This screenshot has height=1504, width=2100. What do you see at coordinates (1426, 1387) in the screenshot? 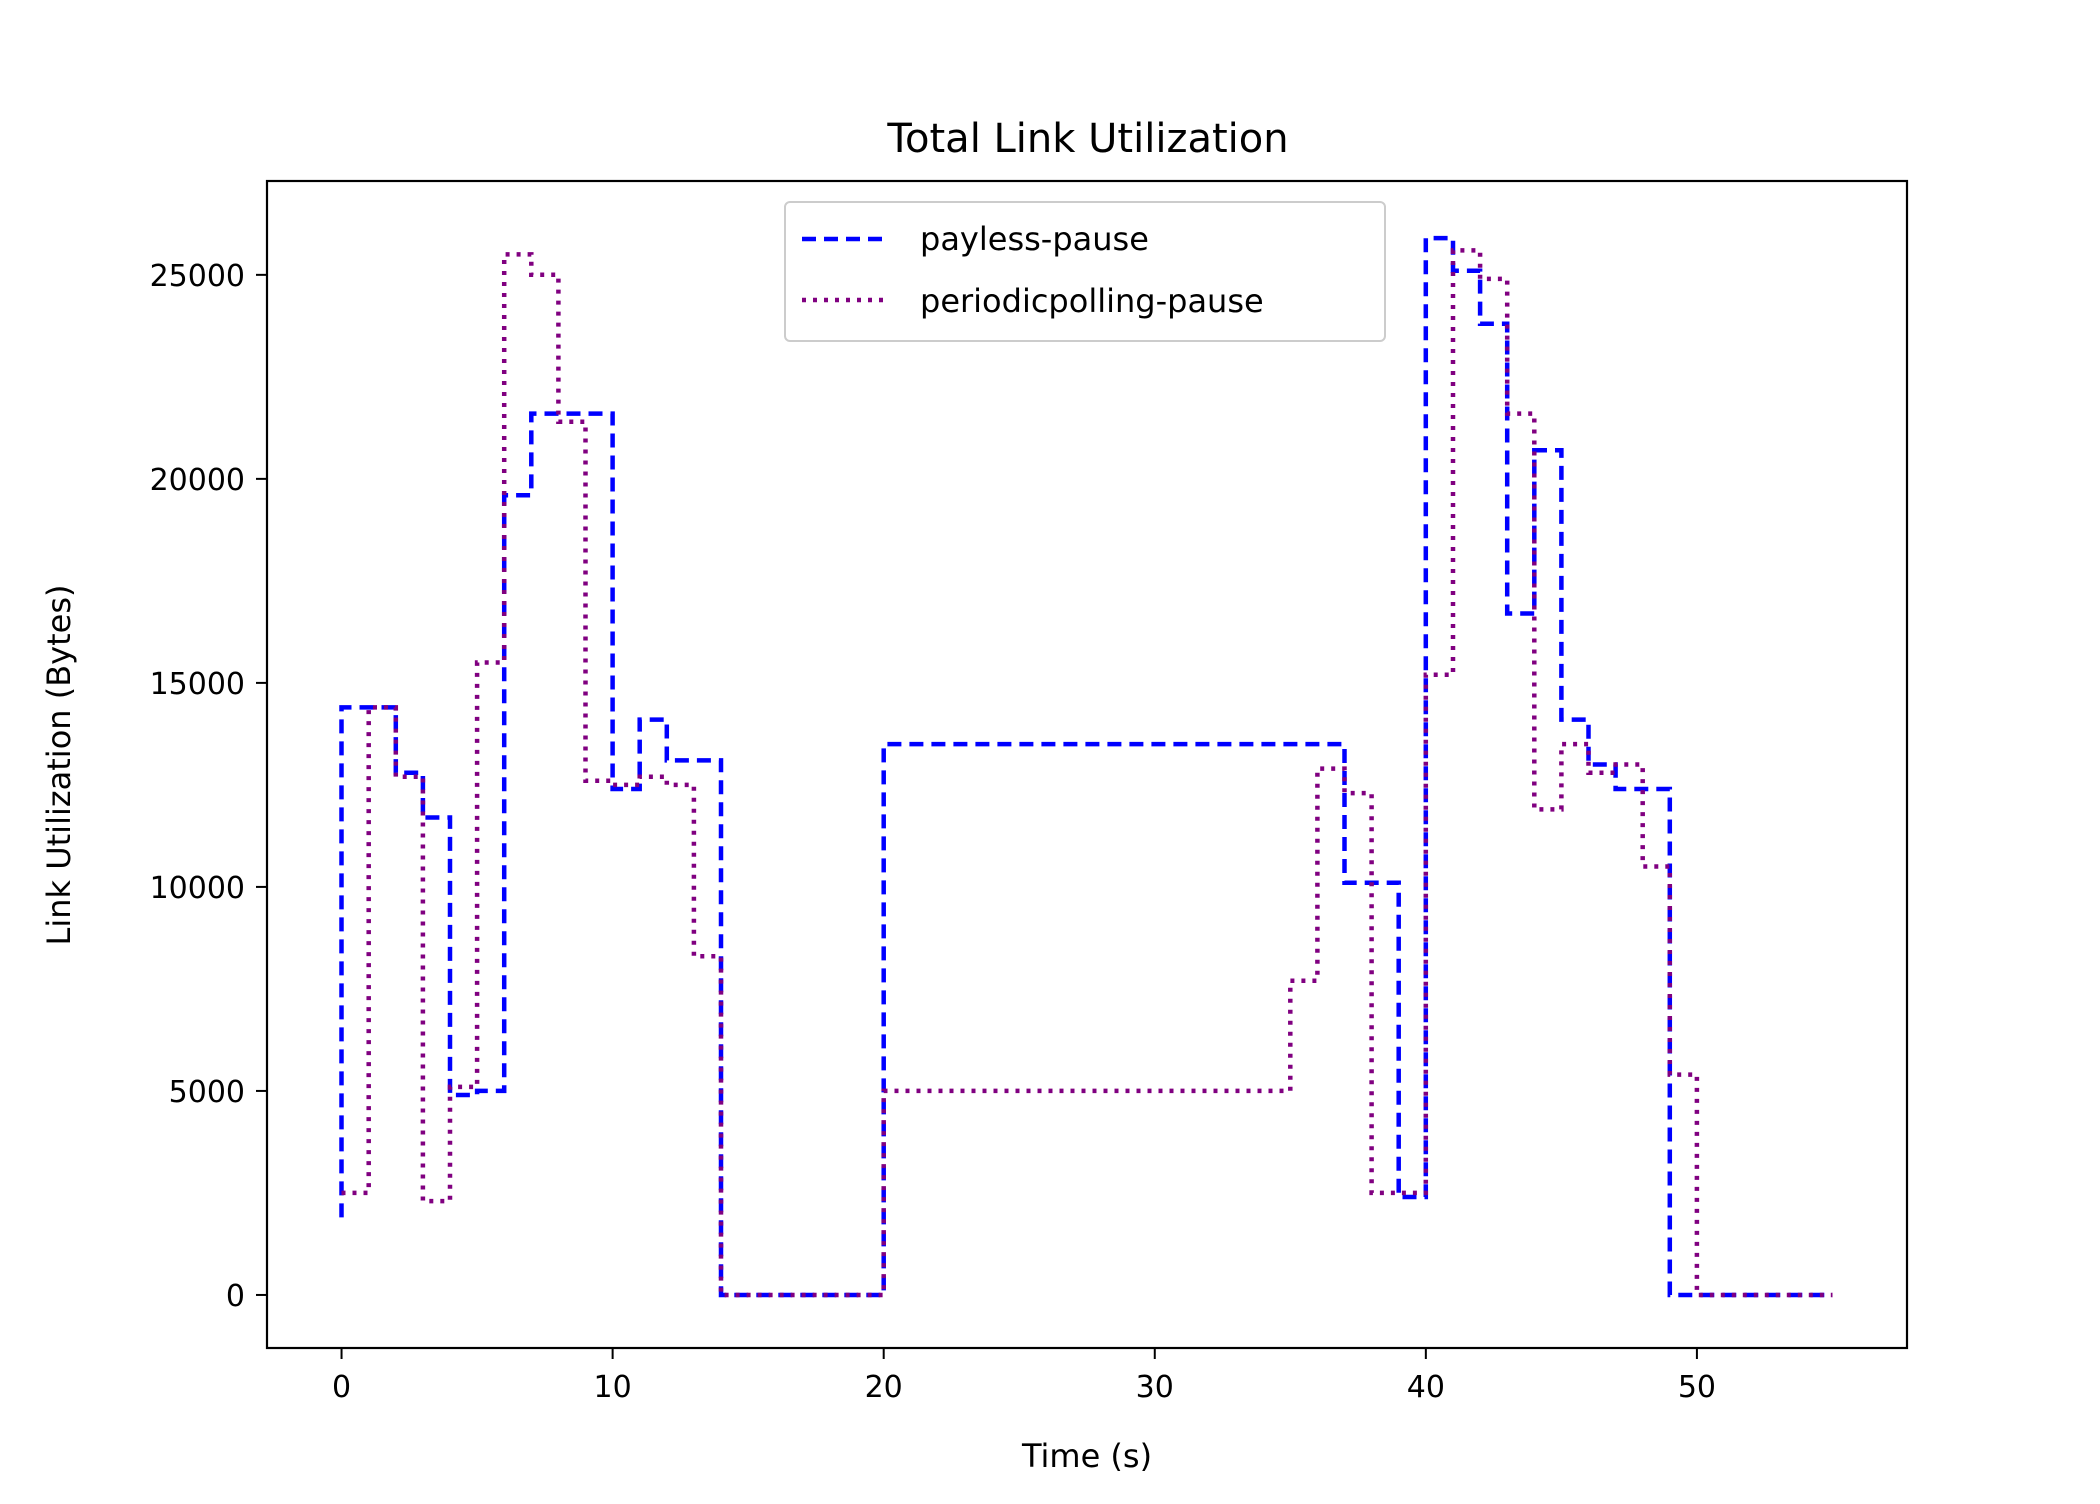
I see `x-tick-label: 40` at bounding box center [1426, 1387].